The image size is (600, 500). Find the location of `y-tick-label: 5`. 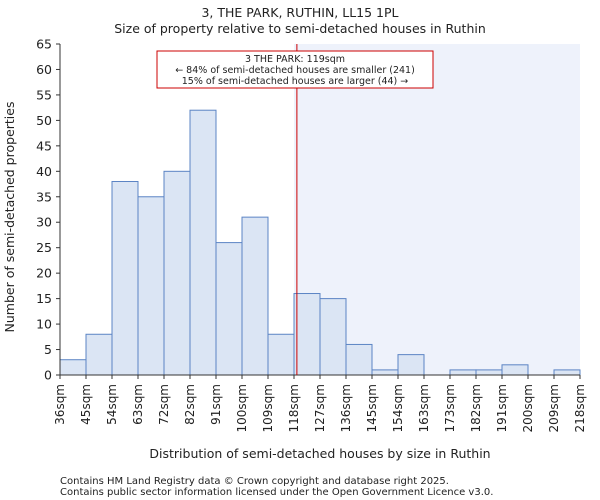

y-tick-label: 5 is located at coordinates (48, 349).